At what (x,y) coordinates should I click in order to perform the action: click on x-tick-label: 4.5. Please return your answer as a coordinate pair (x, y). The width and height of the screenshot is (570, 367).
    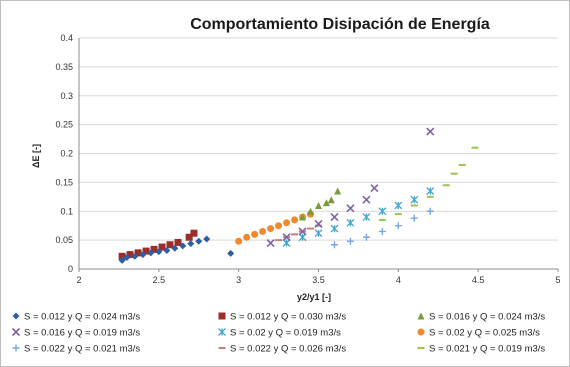
    Looking at the image, I should click on (478, 280).